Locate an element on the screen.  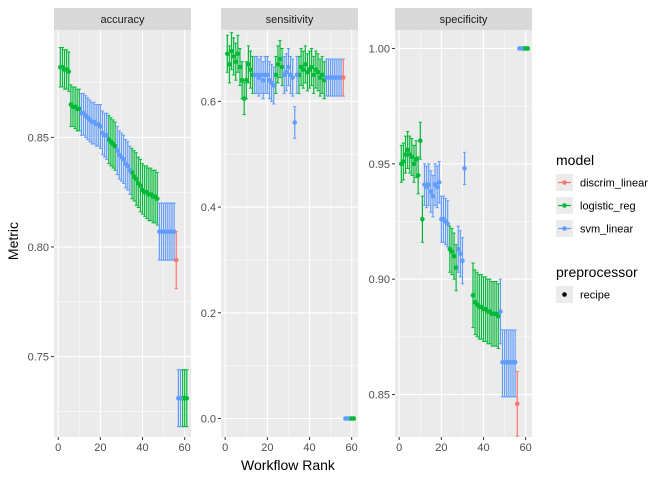
y-tick-label: 1.00 is located at coordinates (379, 49).